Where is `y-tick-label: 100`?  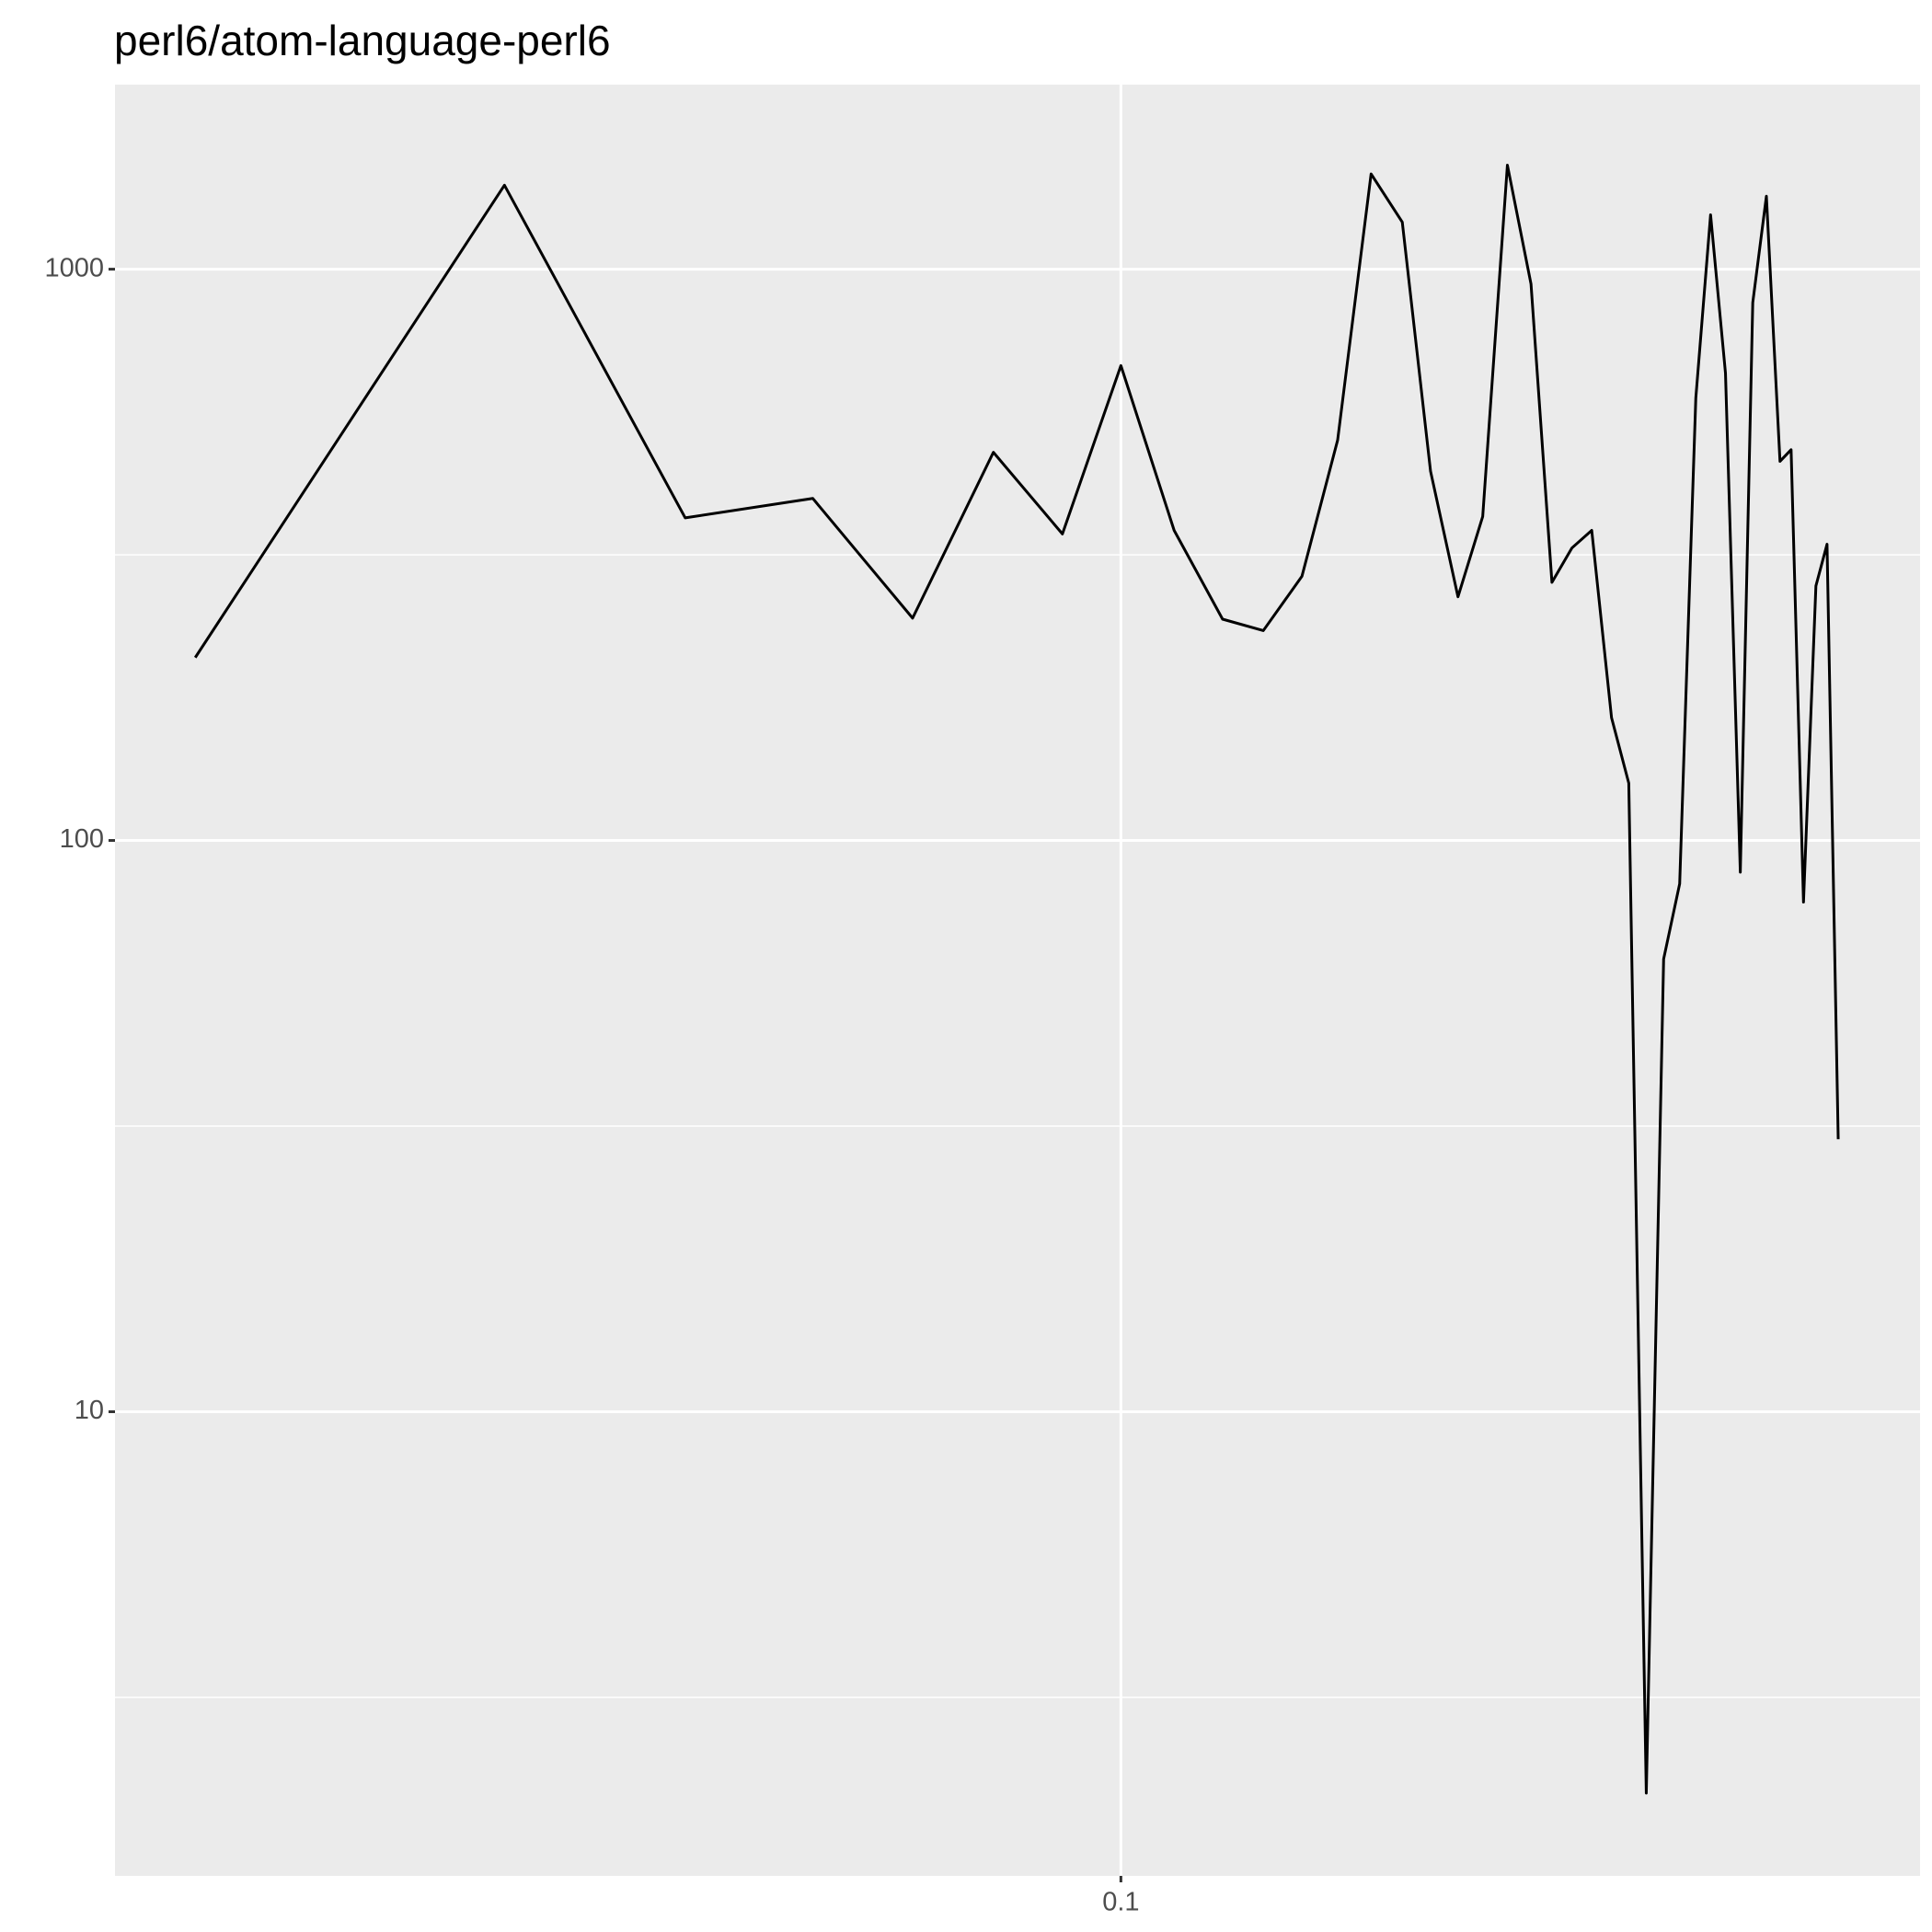 y-tick-label: 100 is located at coordinates (82, 839).